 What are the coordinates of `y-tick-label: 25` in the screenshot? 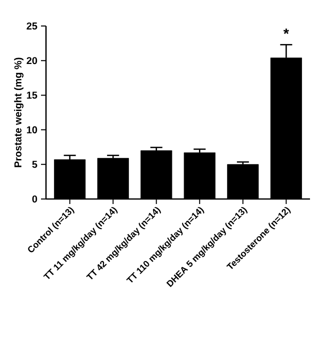 It's located at (32, 26).